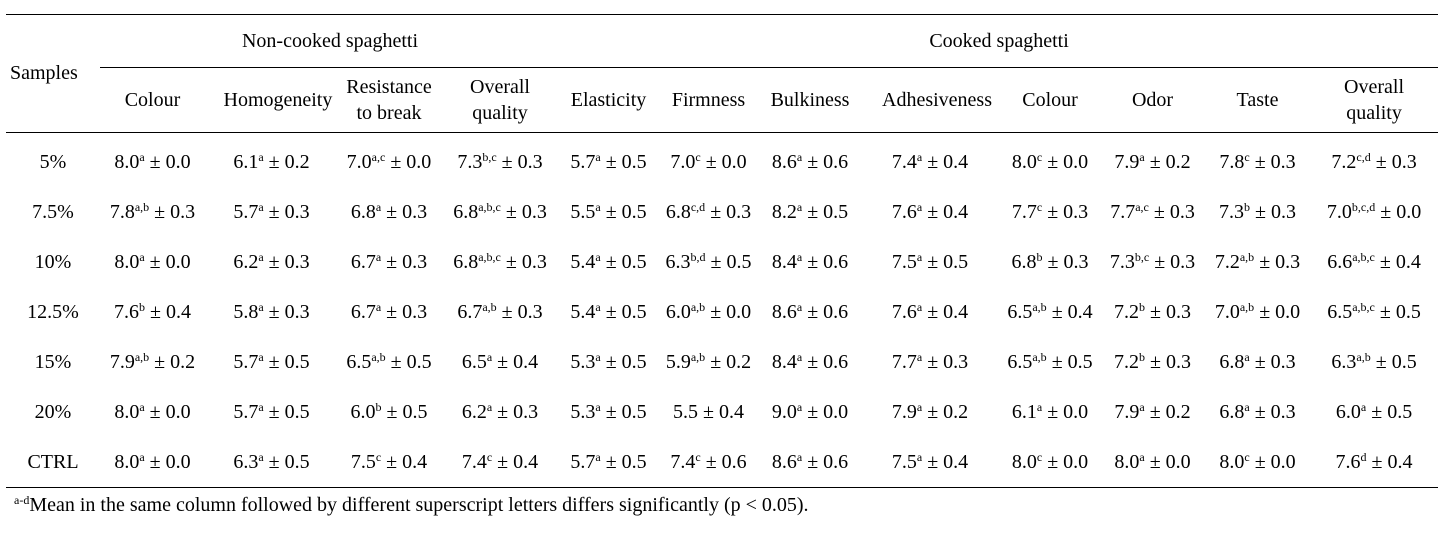  Describe the element at coordinates (708, 412) in the screenshot. I see `table-cell: 5.5 ± 0.4` at that location.